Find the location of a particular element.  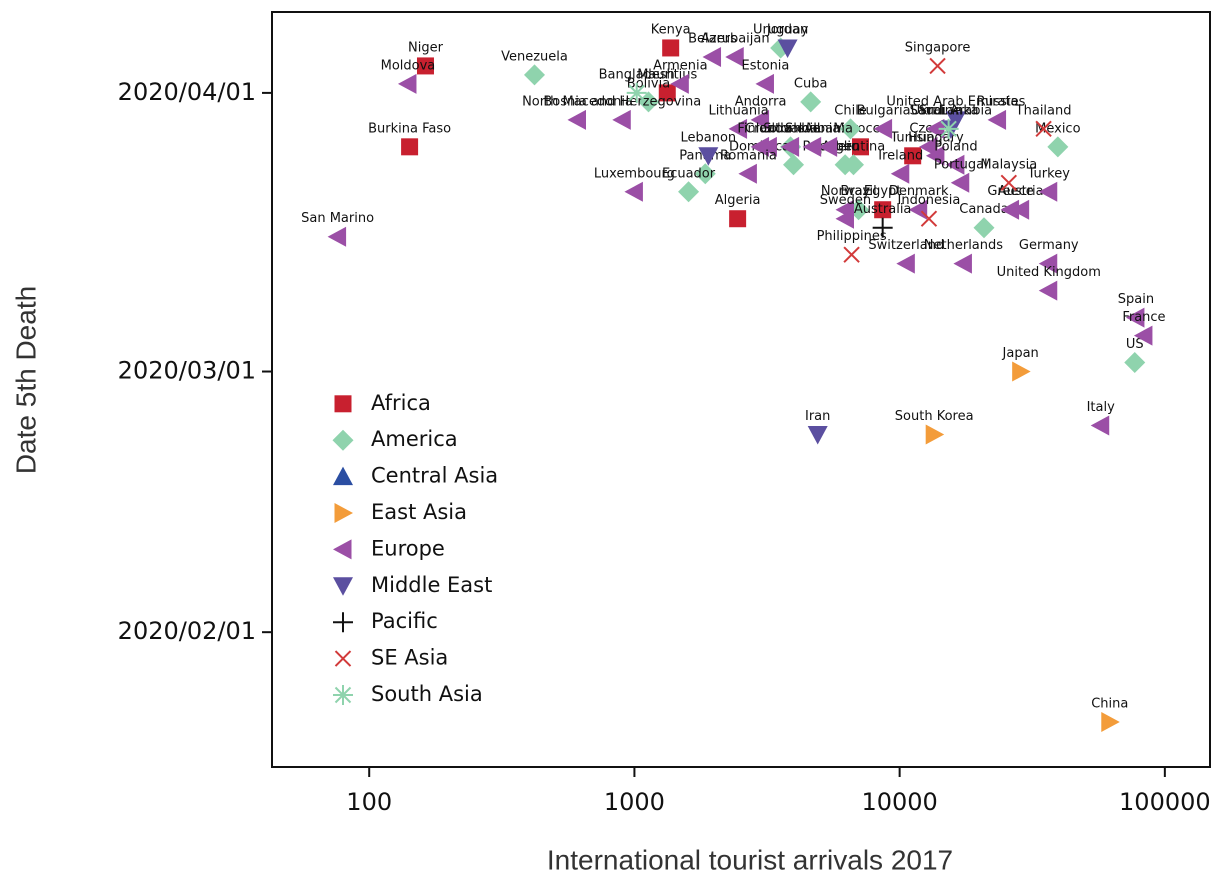

point-label: Ecuador is located at coordinates (689, 173).